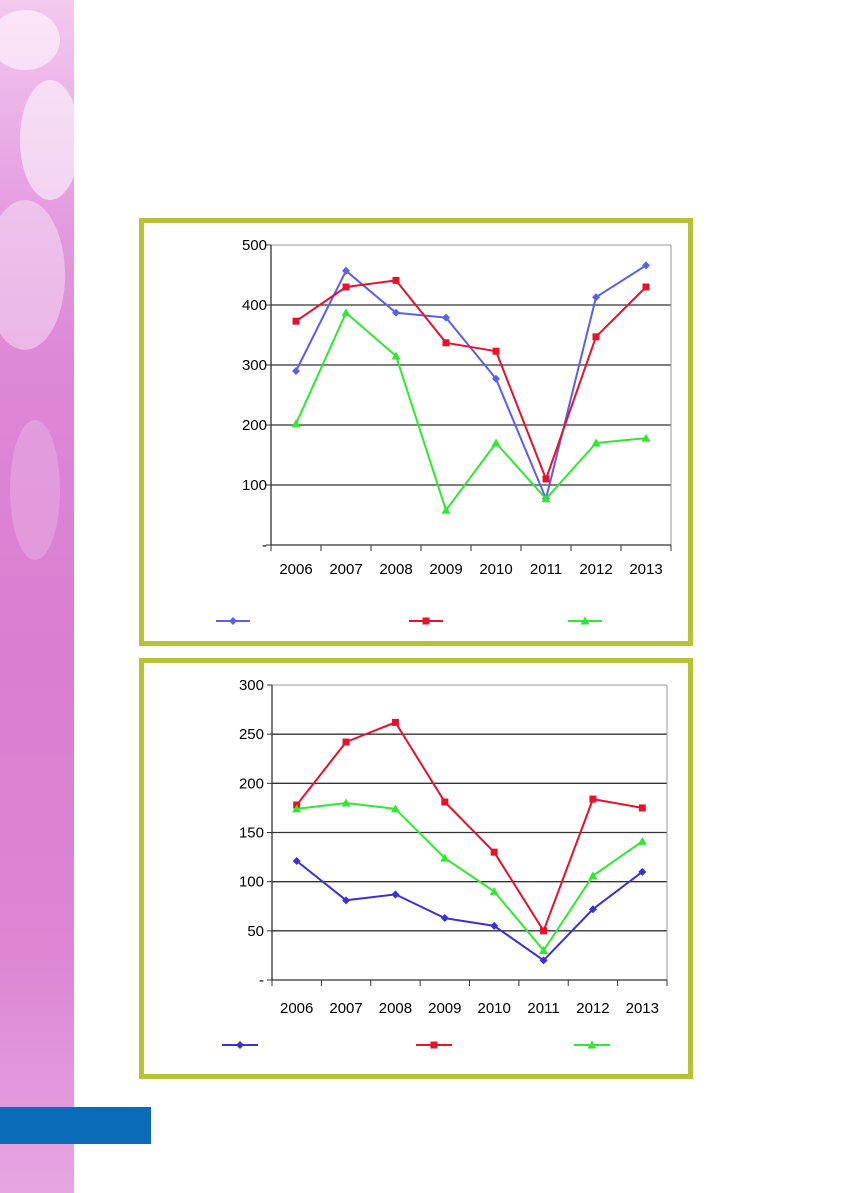  What do you see at coordinates (75, 1125) in the screenshot?
I see `bottom-accent-bar` at bounding box center [75, 1125].